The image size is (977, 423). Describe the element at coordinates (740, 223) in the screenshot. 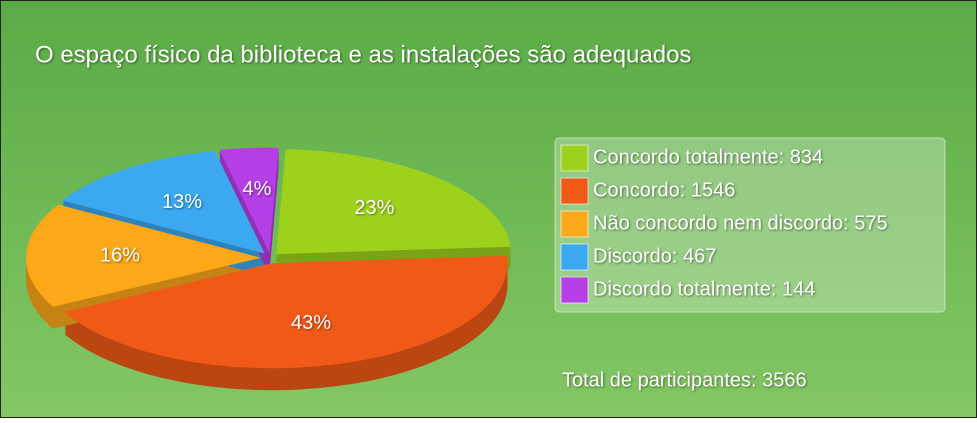

I see `legend-label: Não concordo nem discordo: 575` at that location.